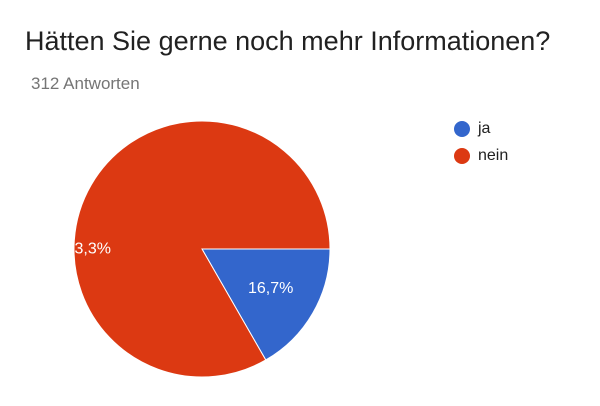 The height and width of the screenshot is (406, 600). I want to click on legend-marker-nein, so click(462, 156).